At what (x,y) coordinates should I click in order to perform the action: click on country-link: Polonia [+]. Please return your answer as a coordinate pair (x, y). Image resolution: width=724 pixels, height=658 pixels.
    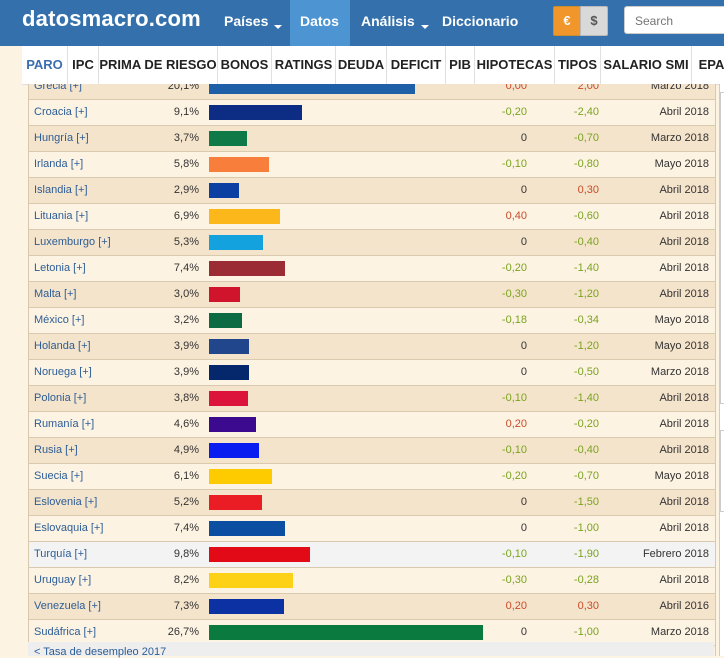
    Looking at the image, I should click on (60, 398).